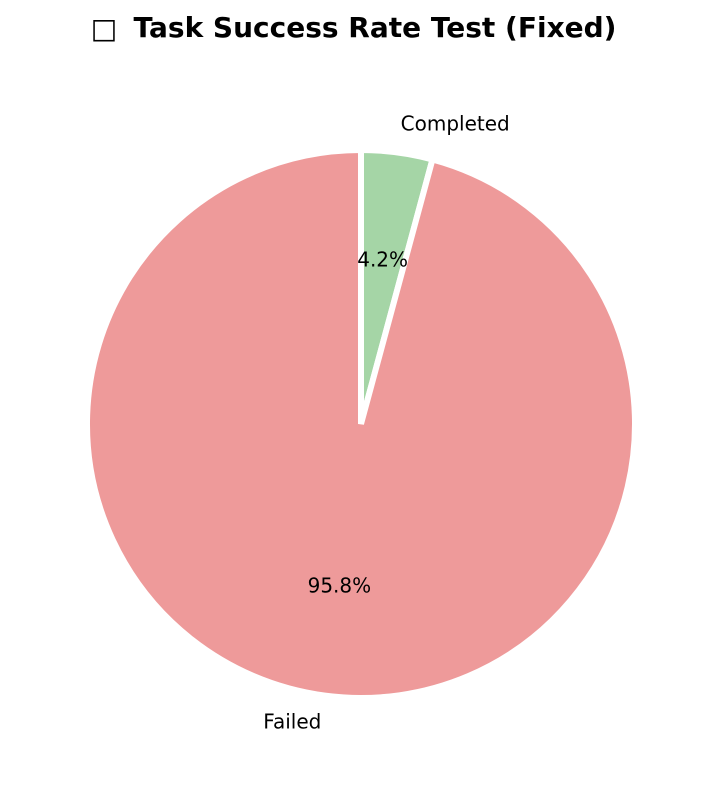  Describe the element at coordinates (292, 721) in the screenshot. I see `category-label-failed: Failed` at that location.